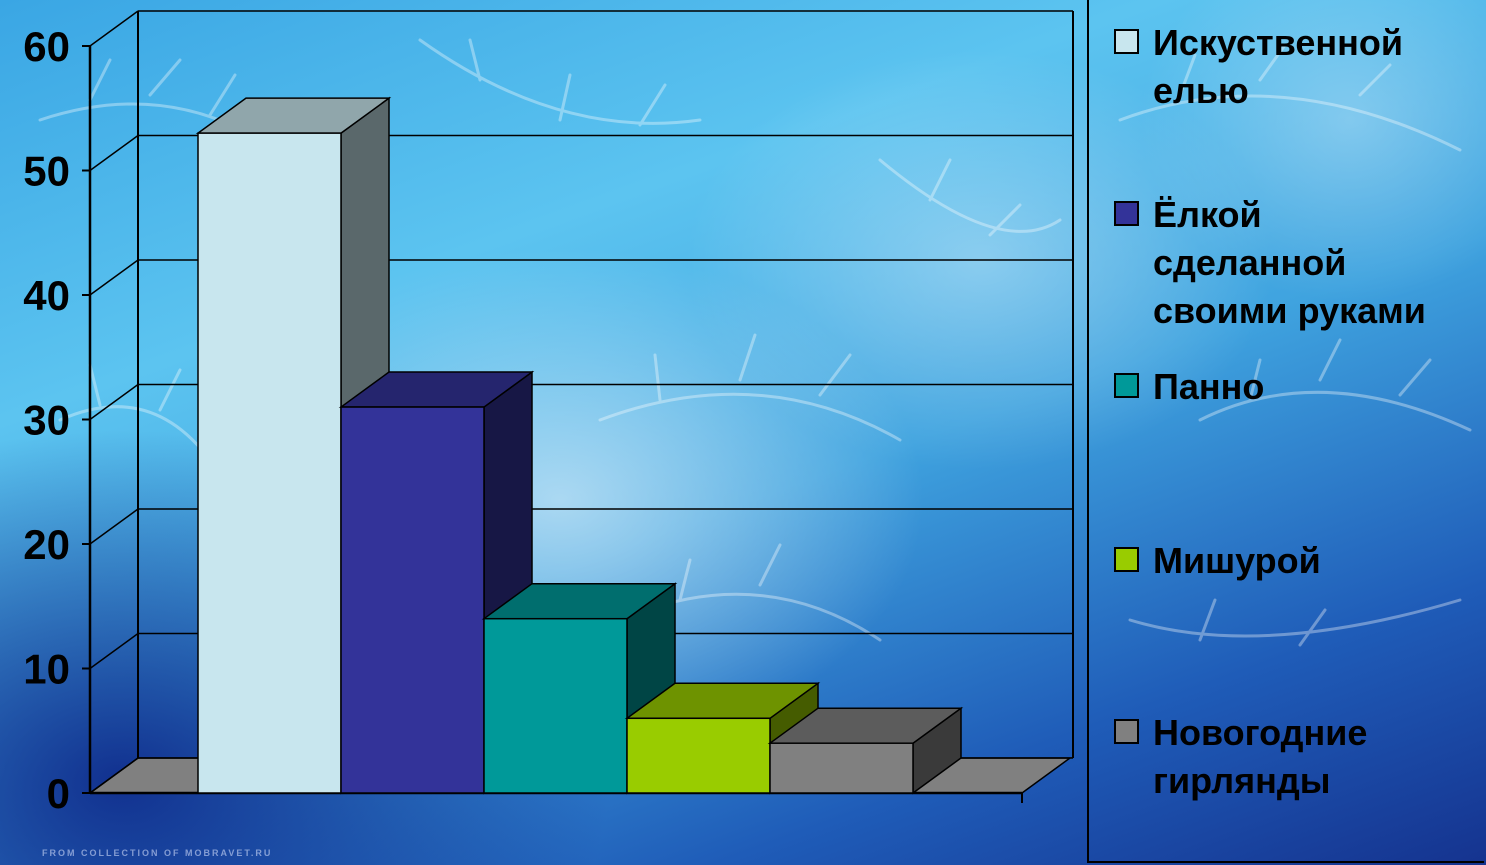 Image resolution: width=1486 pixels, height=865 pixels. Describe the element at coordinates (46, 46) in the screenshot. I see `y-tick-label: 60` at that location.